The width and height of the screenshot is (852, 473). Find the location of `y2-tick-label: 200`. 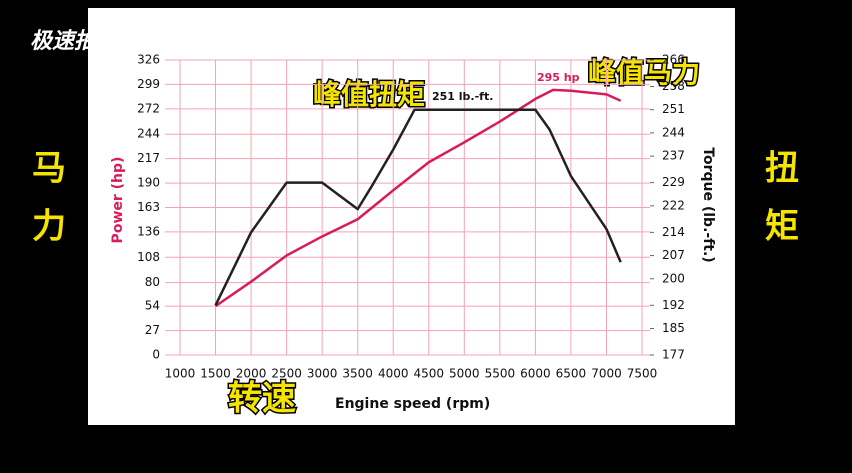

y2-tick-label: 200 is located at coordinates (673, 278).